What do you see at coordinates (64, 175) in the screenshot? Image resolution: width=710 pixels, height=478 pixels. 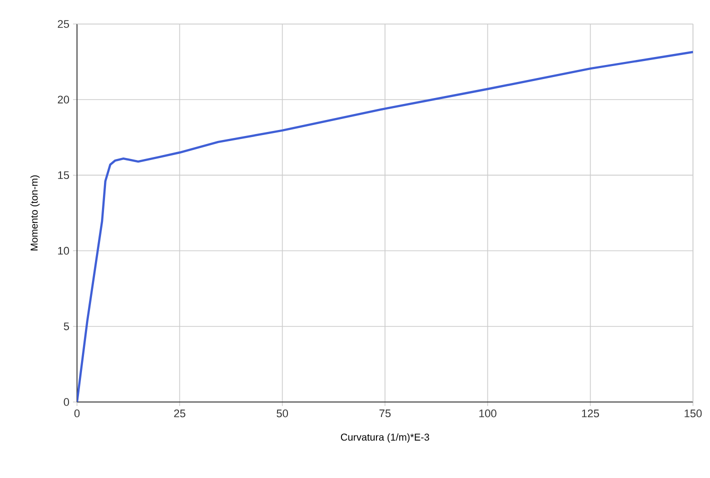 I see `y-tick-label: 15` at bounding box center [64, 175].